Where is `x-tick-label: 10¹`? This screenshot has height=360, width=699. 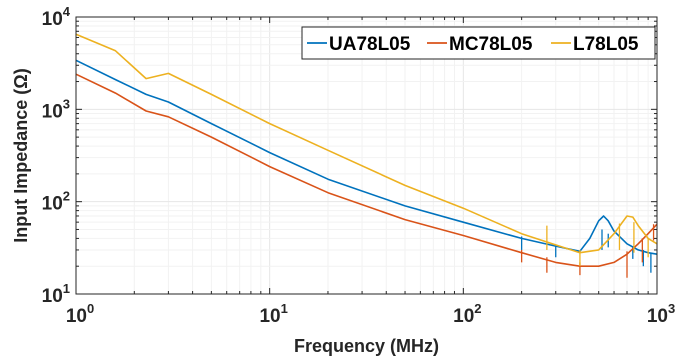 x-tick-label: 10¹ is located at coordinates (273, 314).